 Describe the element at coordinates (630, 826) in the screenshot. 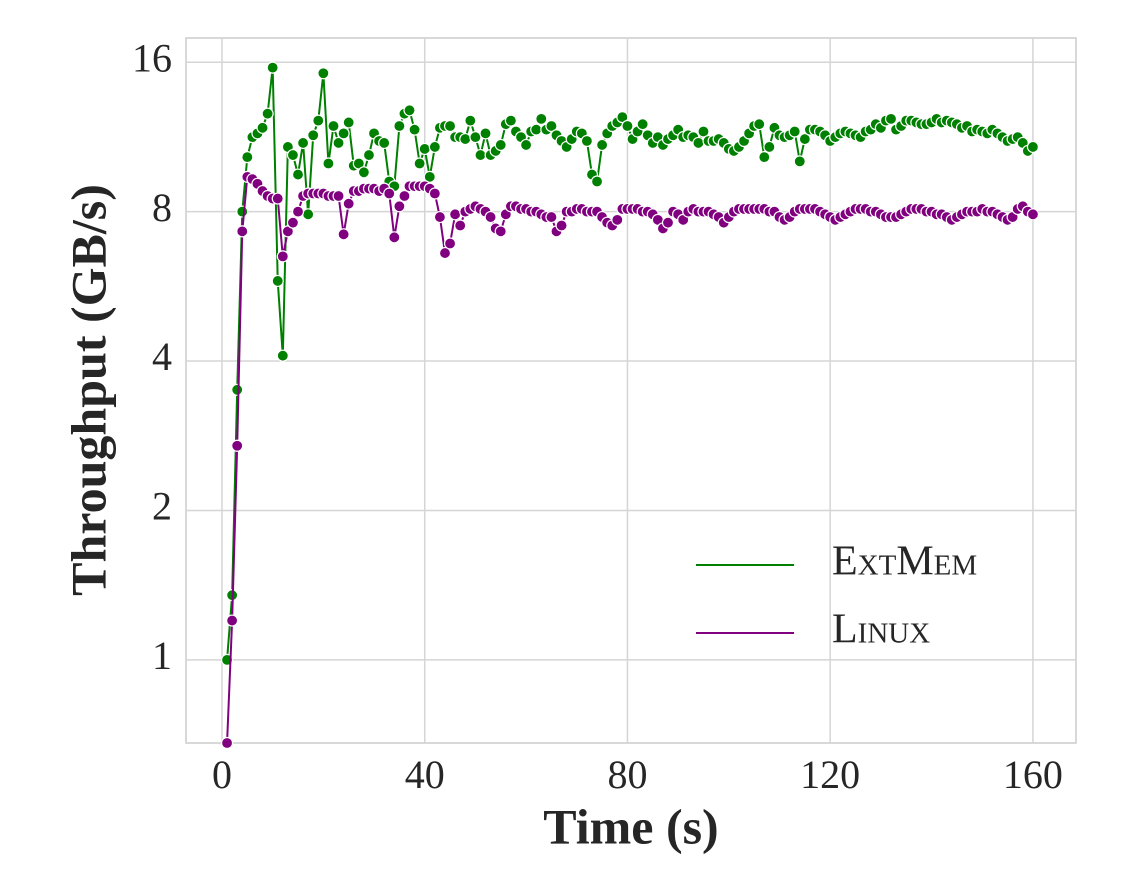

I see `x-axis-label: Time (s)` at that location.